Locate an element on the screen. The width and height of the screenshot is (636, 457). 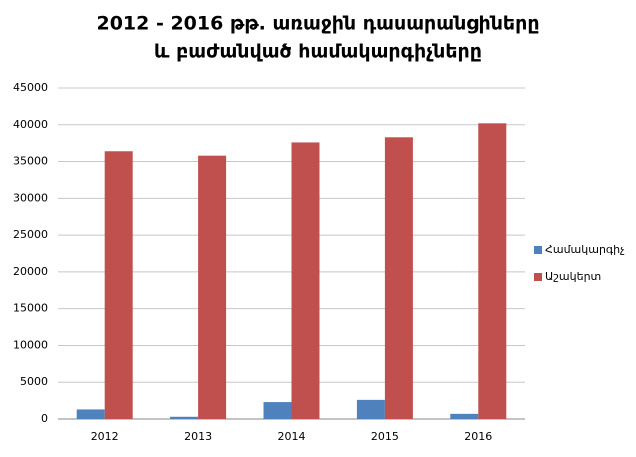
y-tick-label: 25000 is located at coordinates (30, 234).